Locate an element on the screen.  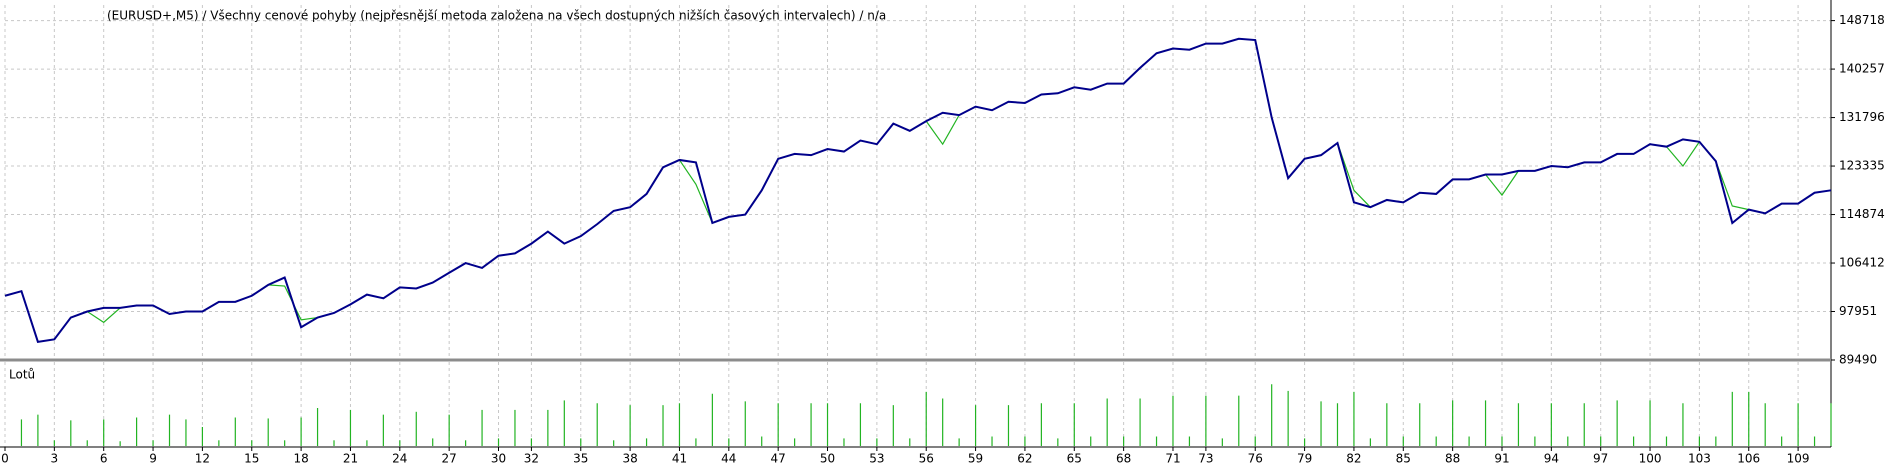
x-tick-label: 79 is located at coordinates (1304, 459).